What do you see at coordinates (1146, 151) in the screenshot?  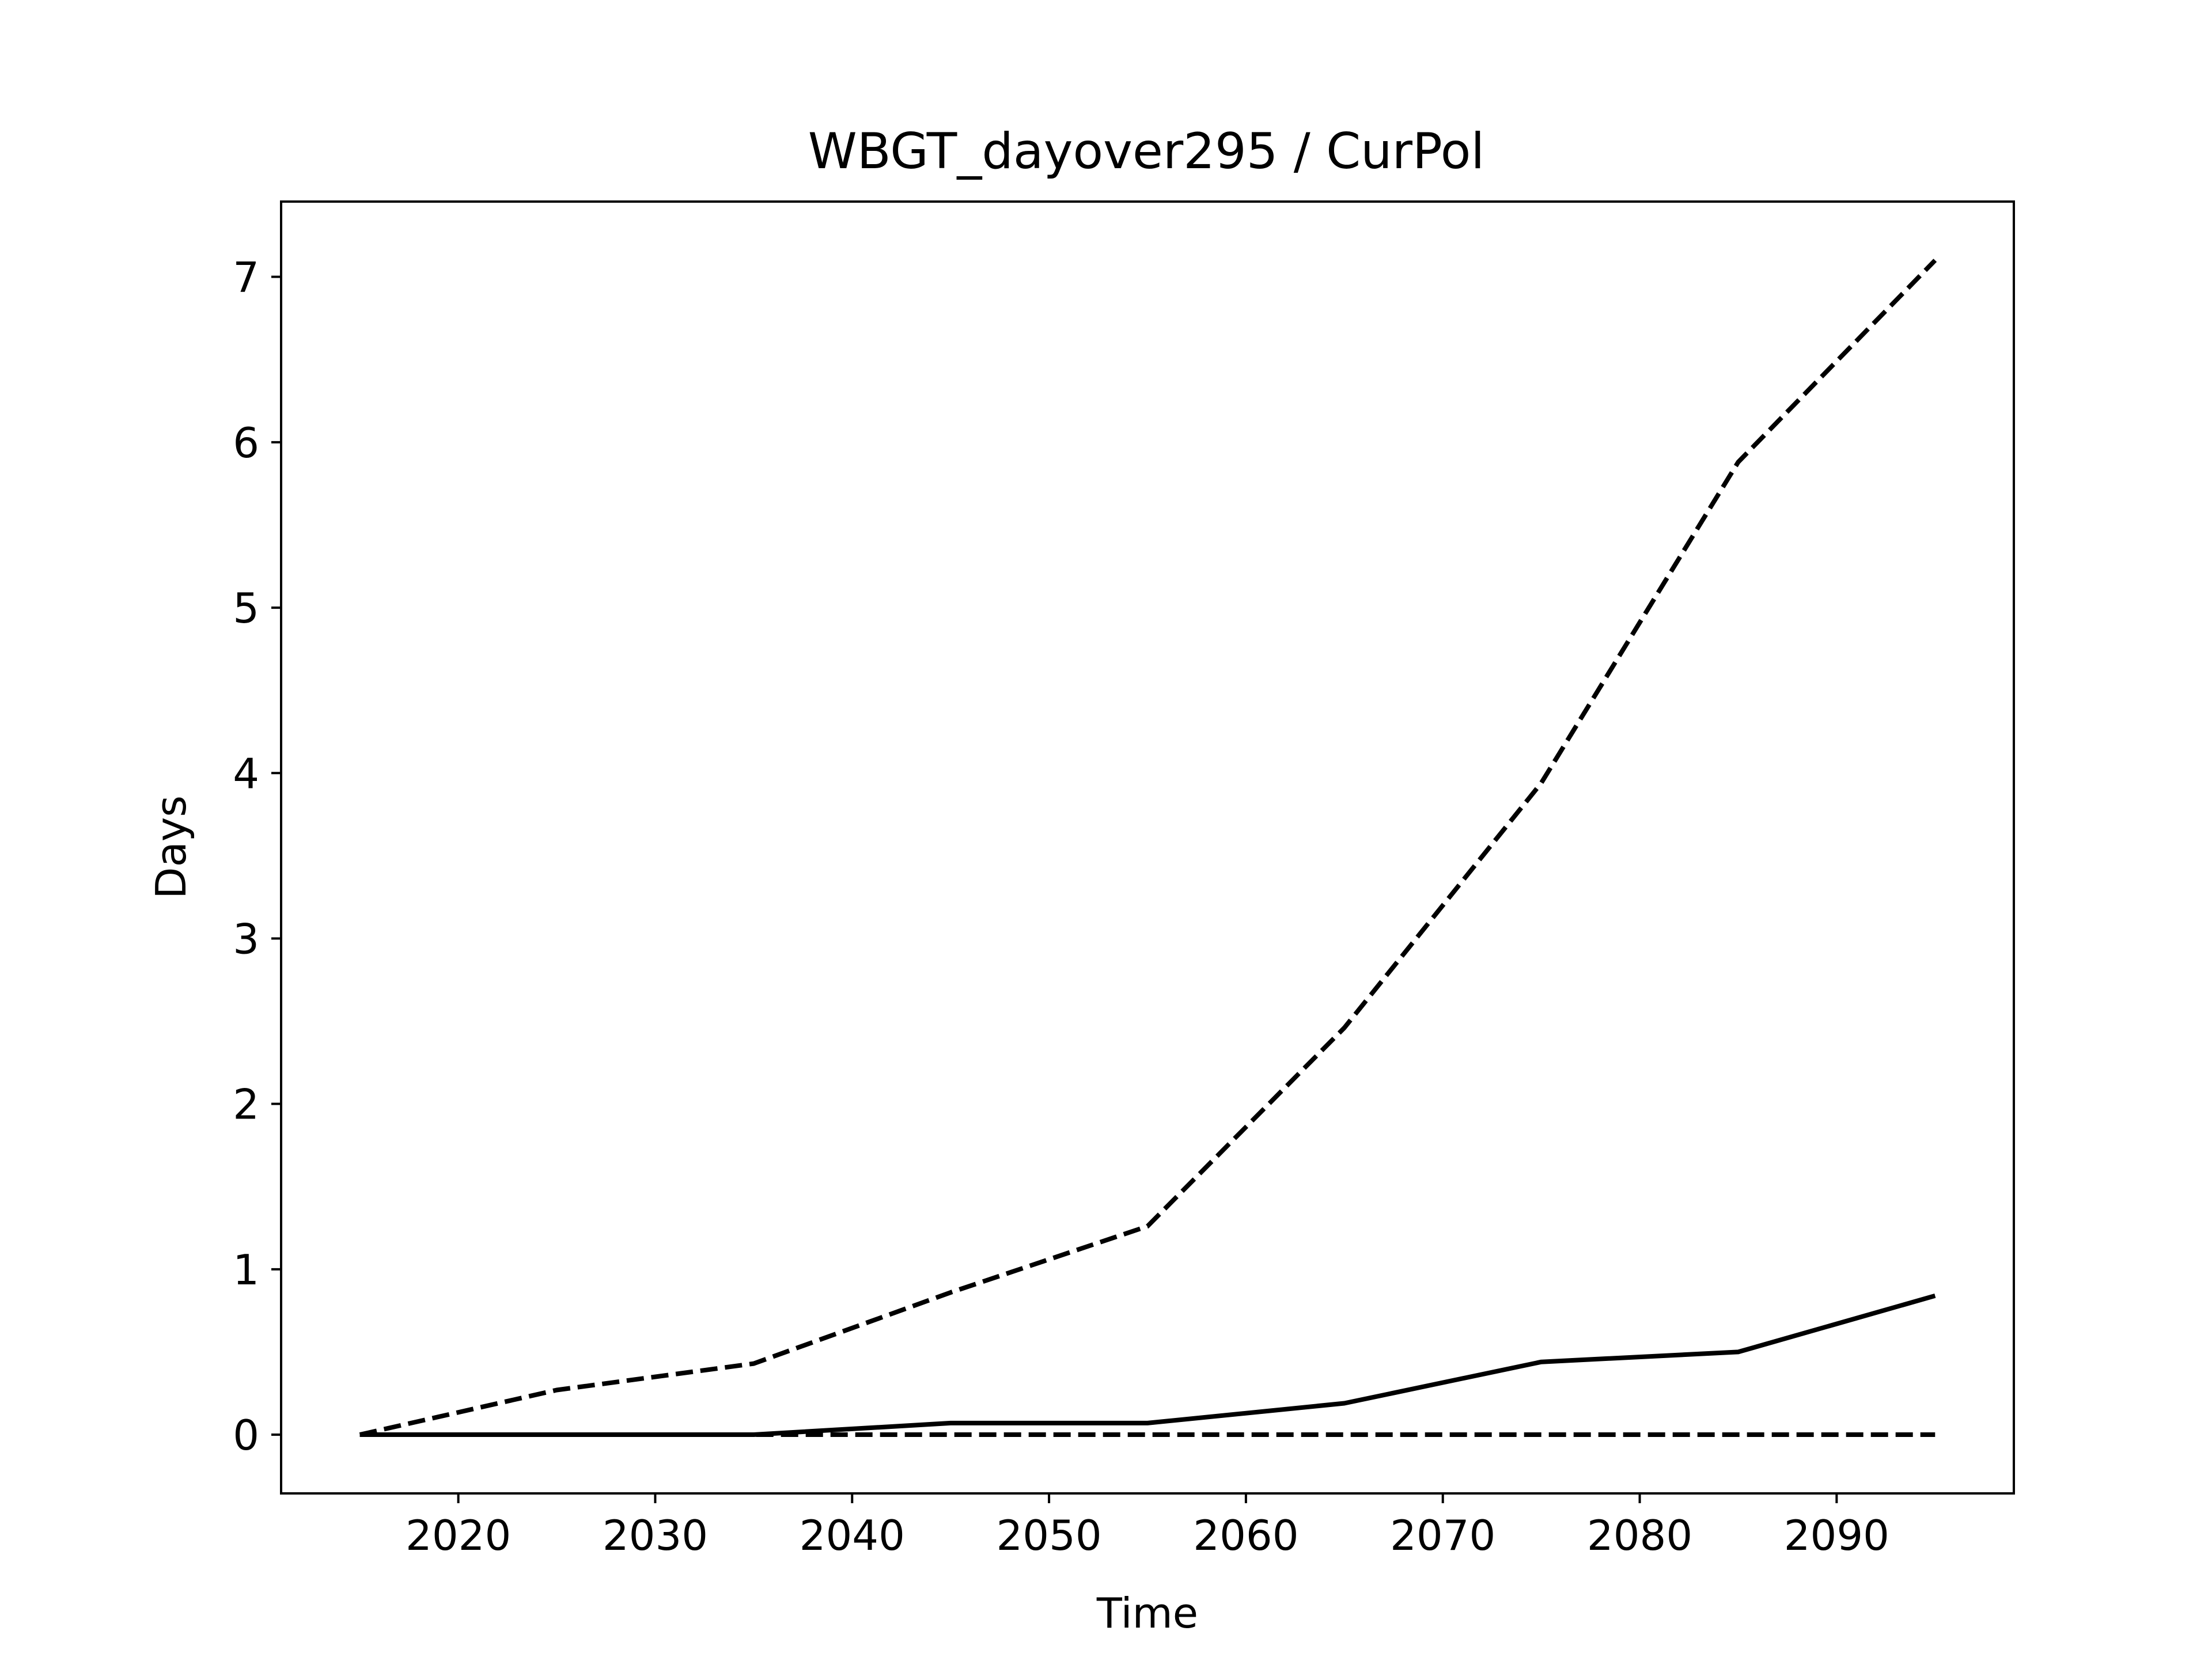 I see `chart-title: WBGT_dayover295 / CurPol` at bounding box center [1146, 151].